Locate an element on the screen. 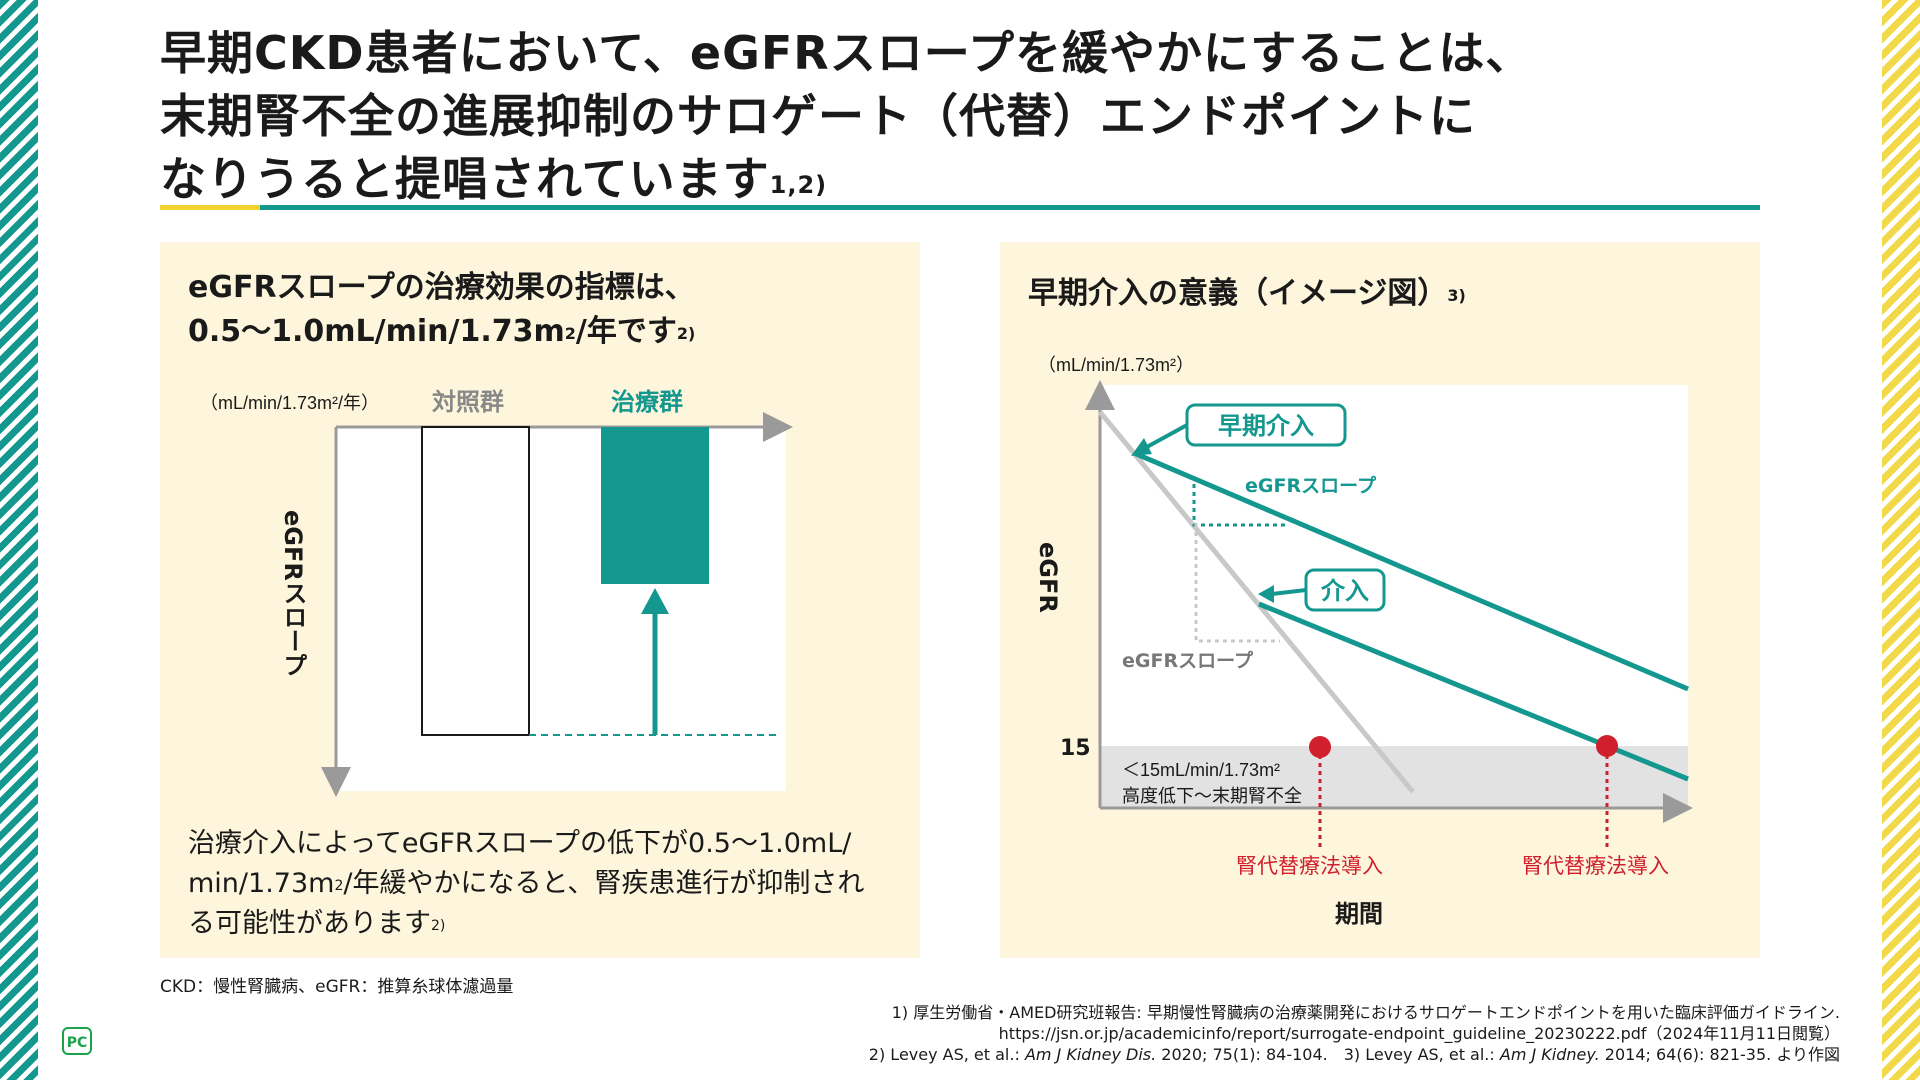 The width and height of the screenshot is (1920, 1080). slope-comparison-diagram: （mL/min/1.73m²/年） 対照群 治療群 eGFRスロープ is located at coordinates (496, 592).